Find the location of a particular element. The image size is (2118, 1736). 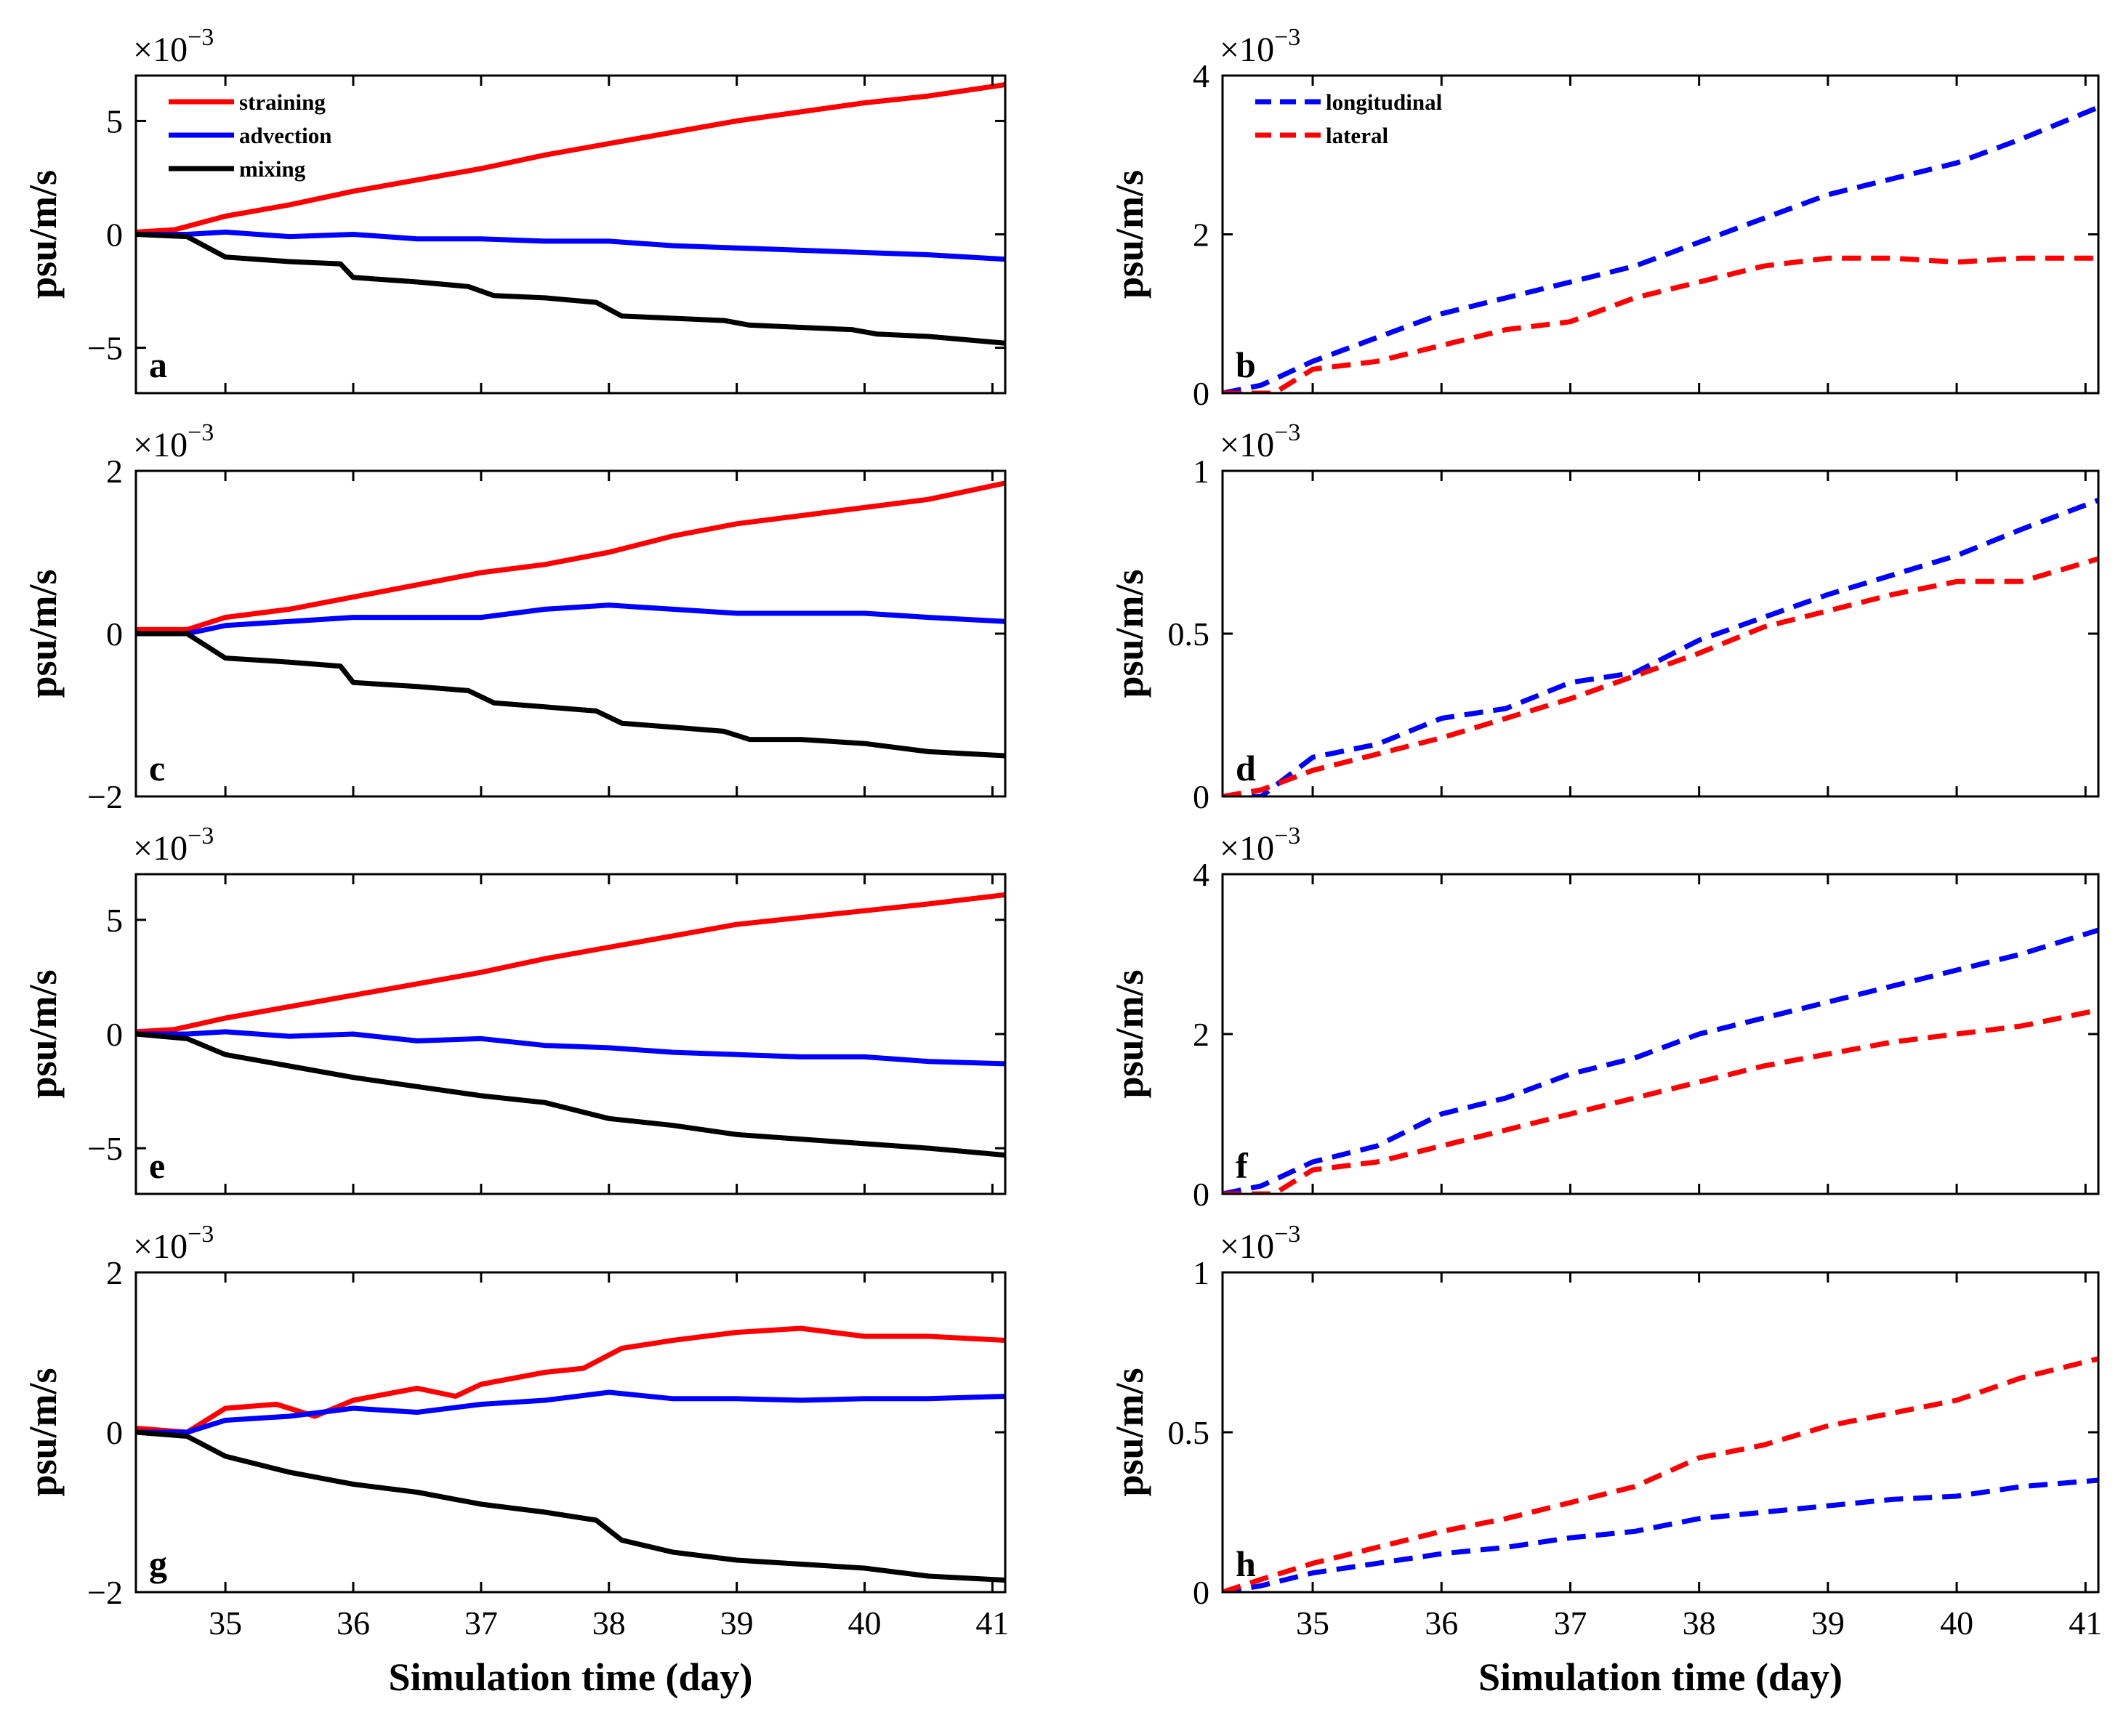

panel-e: −5 0 5 ×10⁻³ psu/m/s e is located at coordinates (514, 1009).